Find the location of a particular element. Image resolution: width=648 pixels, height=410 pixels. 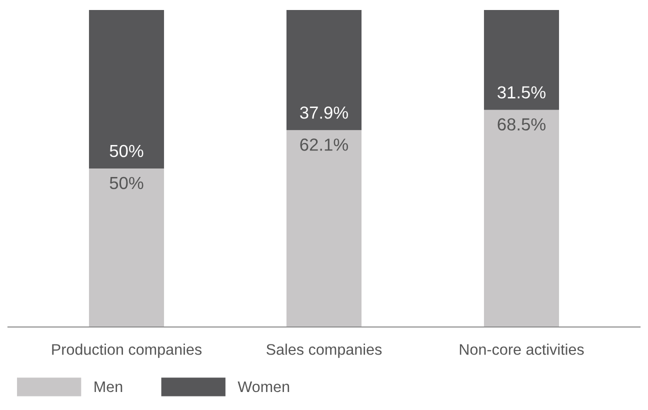

data-label: 62.1% is located at coordinates (324, 144).